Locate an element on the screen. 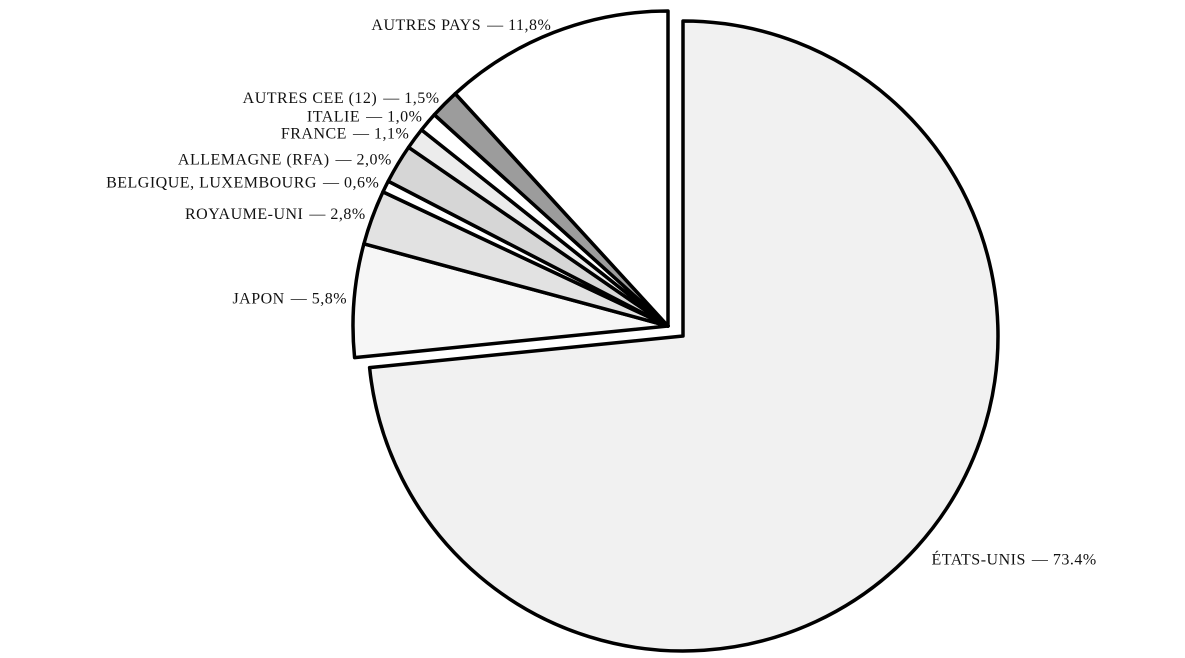 The height and width of the screenshot is (658, 1185). slice-value-label: — 0,6% is located at coordinates (350, 182).